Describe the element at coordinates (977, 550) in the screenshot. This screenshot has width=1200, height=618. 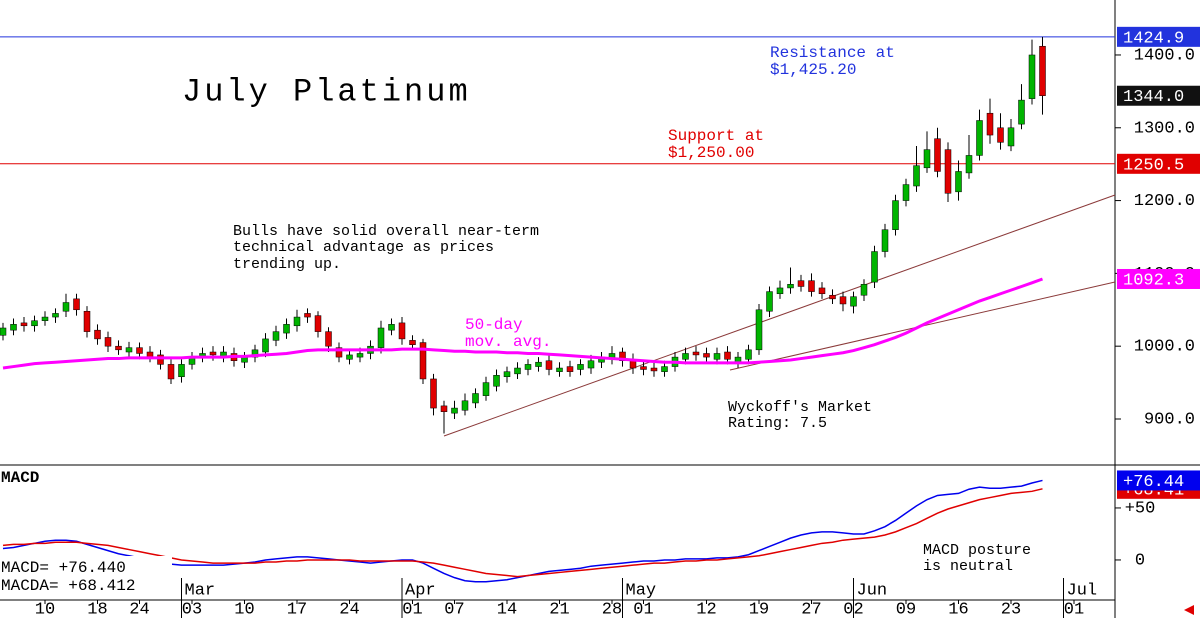
I see `annotation: MACD posture` at that location.